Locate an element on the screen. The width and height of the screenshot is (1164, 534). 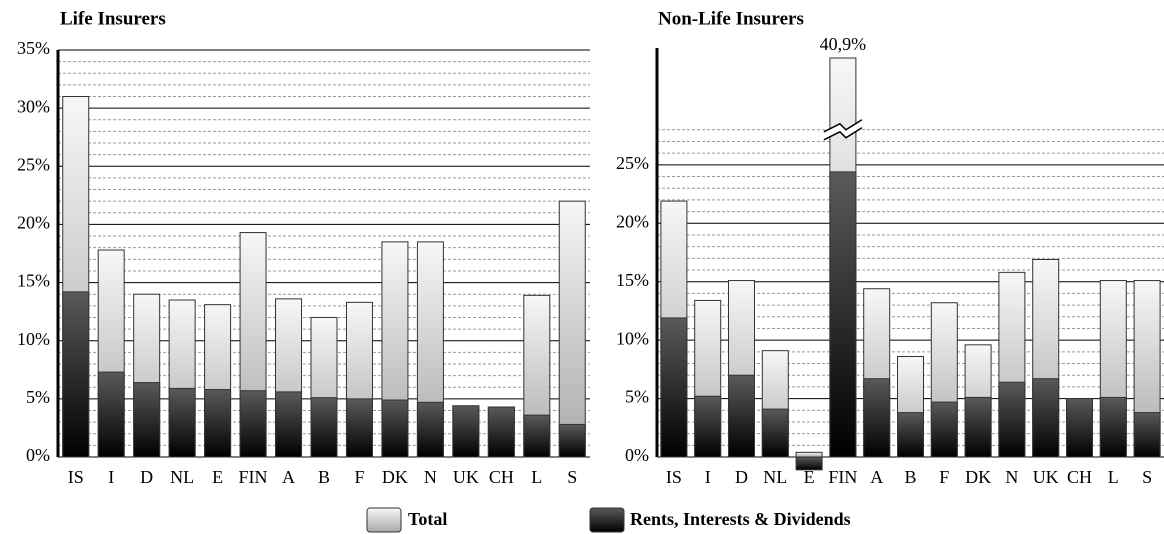
chart-title: Life Insurers is located at coordinates (113, 18).